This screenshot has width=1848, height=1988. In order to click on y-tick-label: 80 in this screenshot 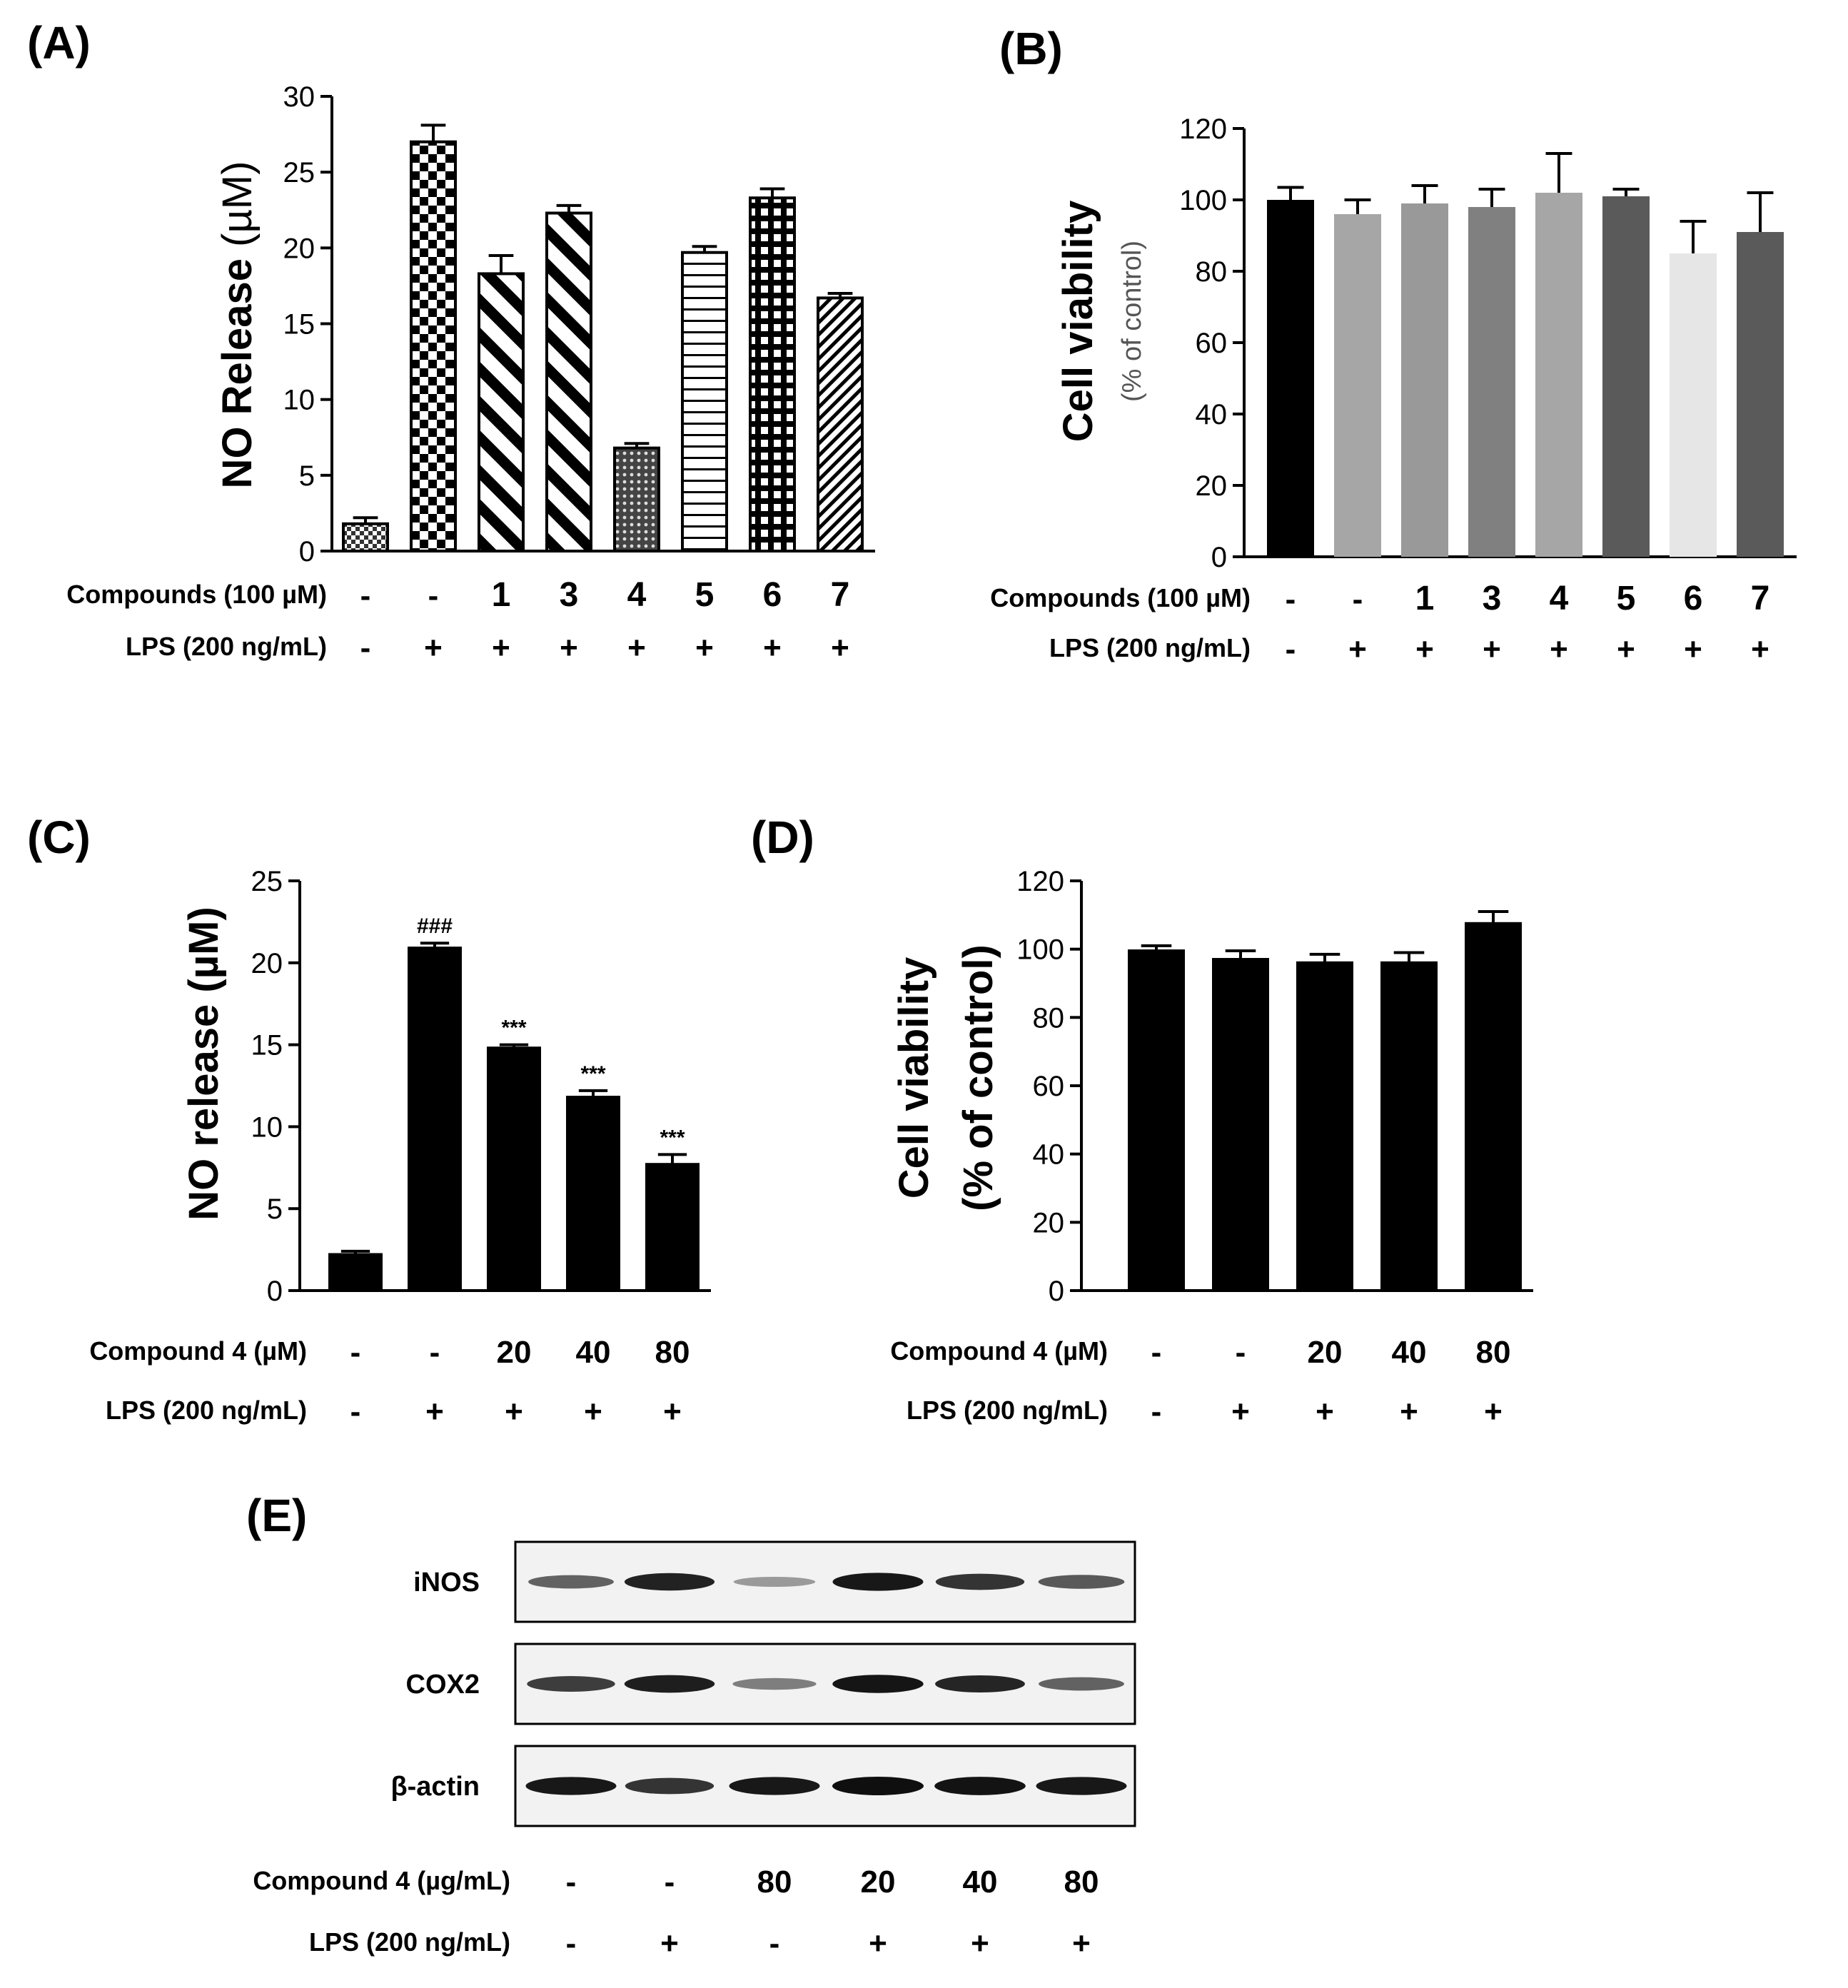, I will do `click(1049, 1018)`.